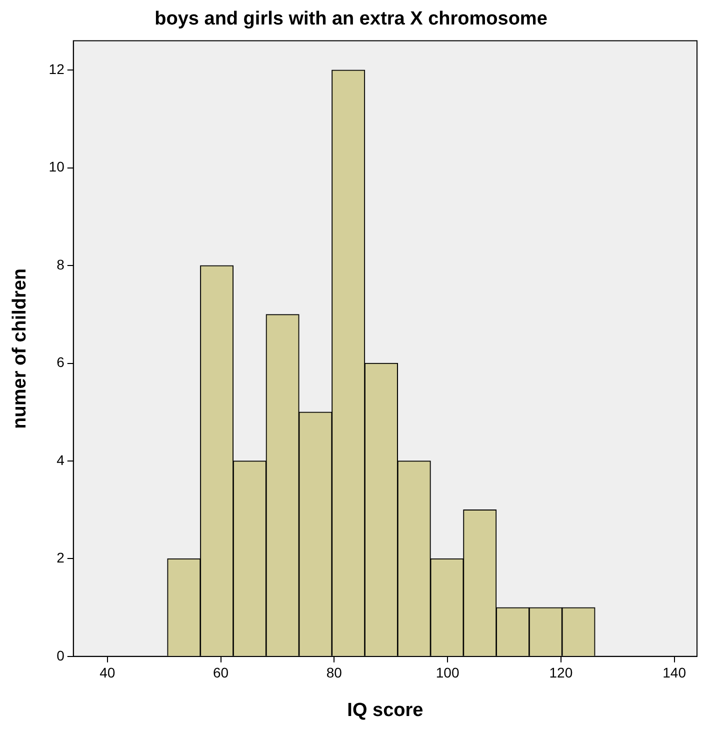  I want to click on y-tick-label: 10, so click(56, 166).